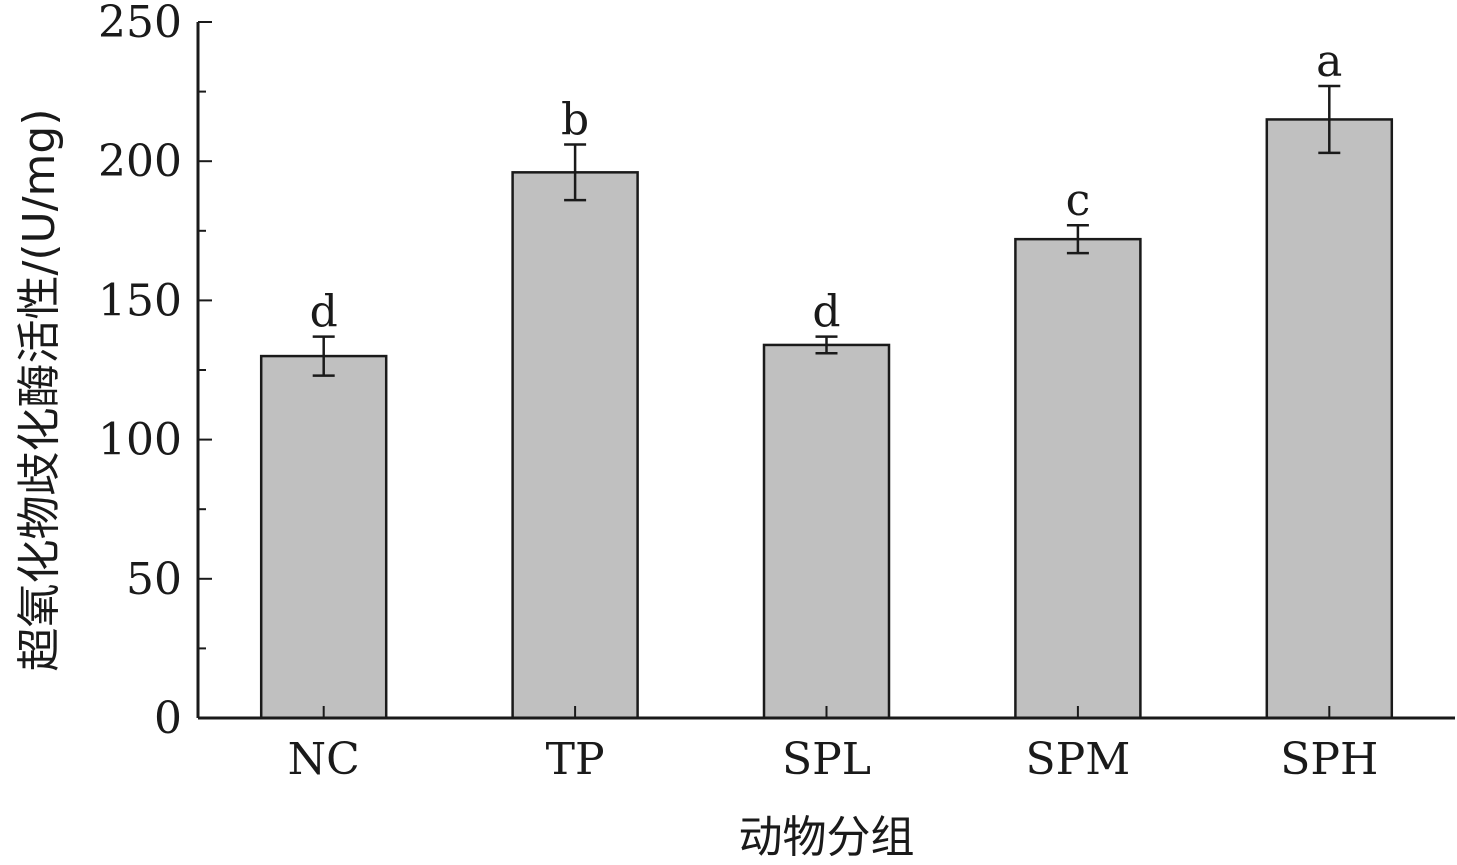  I want to click on y-tick-label: 150, so click(140, 300).